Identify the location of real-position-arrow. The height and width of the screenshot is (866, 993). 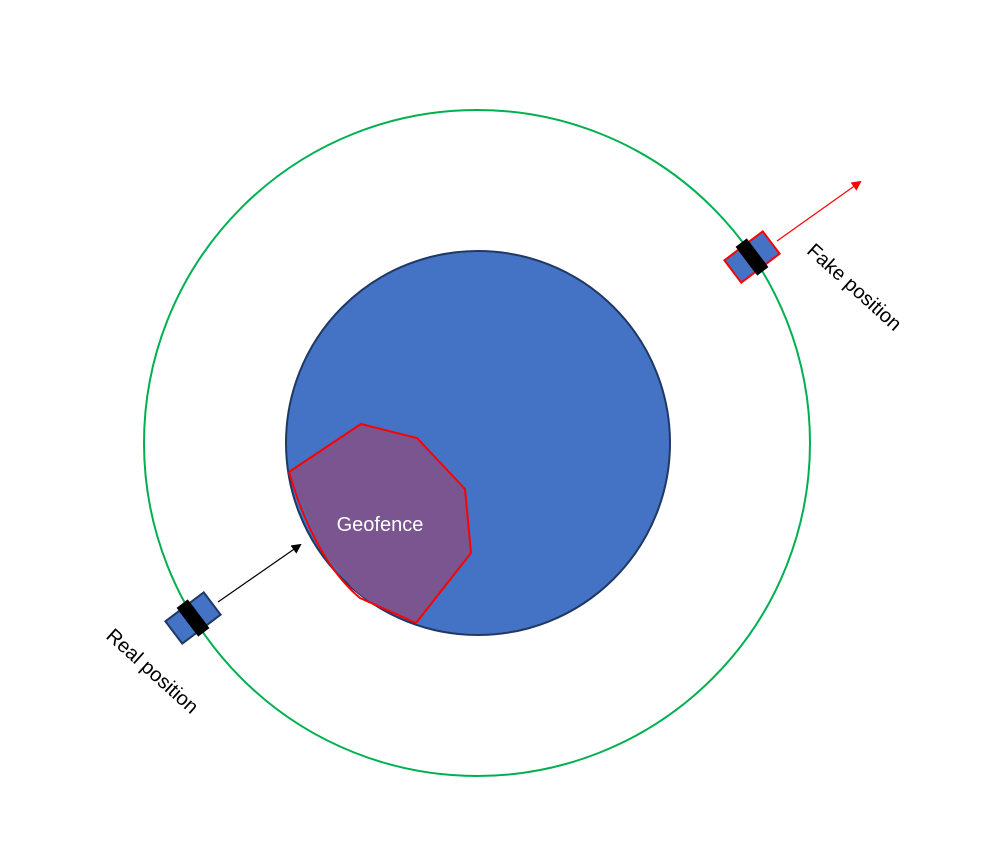
(259, 573).